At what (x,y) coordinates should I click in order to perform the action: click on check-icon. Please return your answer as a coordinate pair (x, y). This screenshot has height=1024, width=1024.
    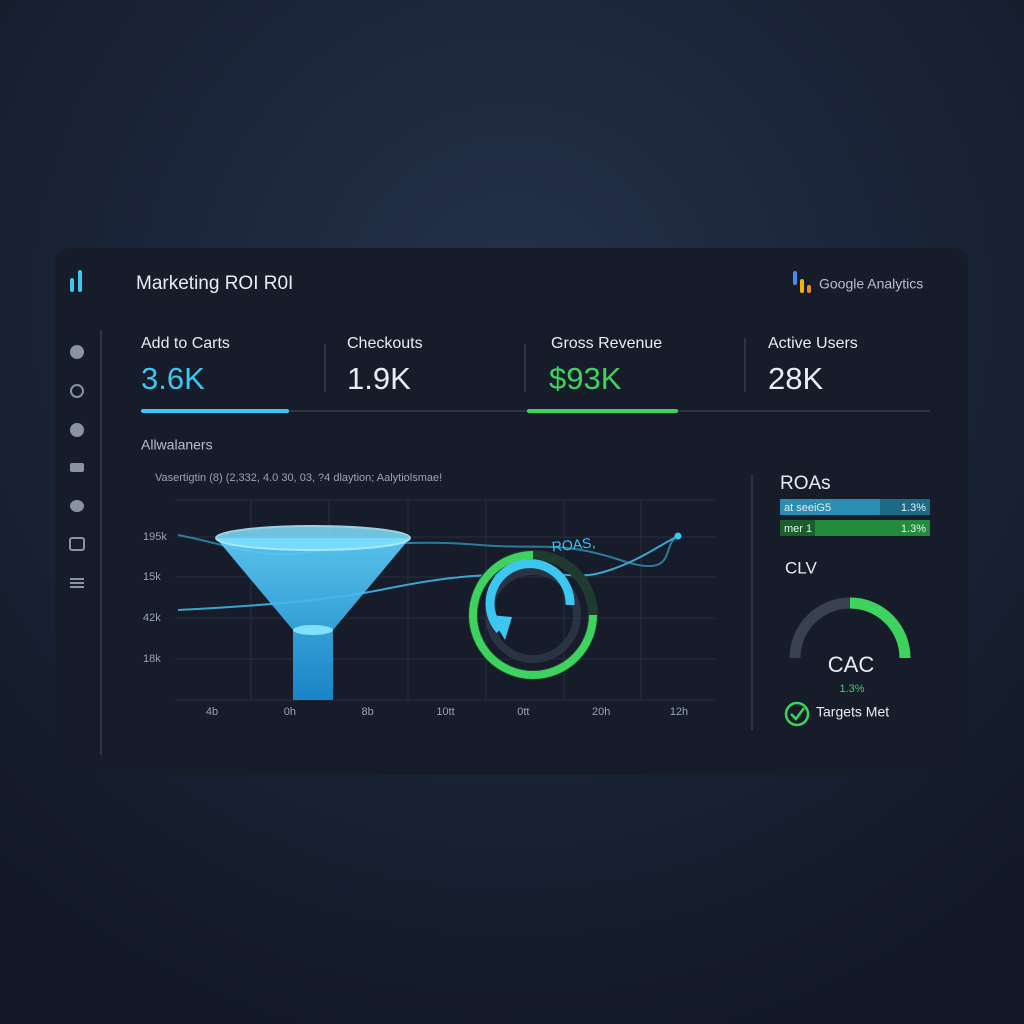
    Looking at the image, I should click on (797, 714).